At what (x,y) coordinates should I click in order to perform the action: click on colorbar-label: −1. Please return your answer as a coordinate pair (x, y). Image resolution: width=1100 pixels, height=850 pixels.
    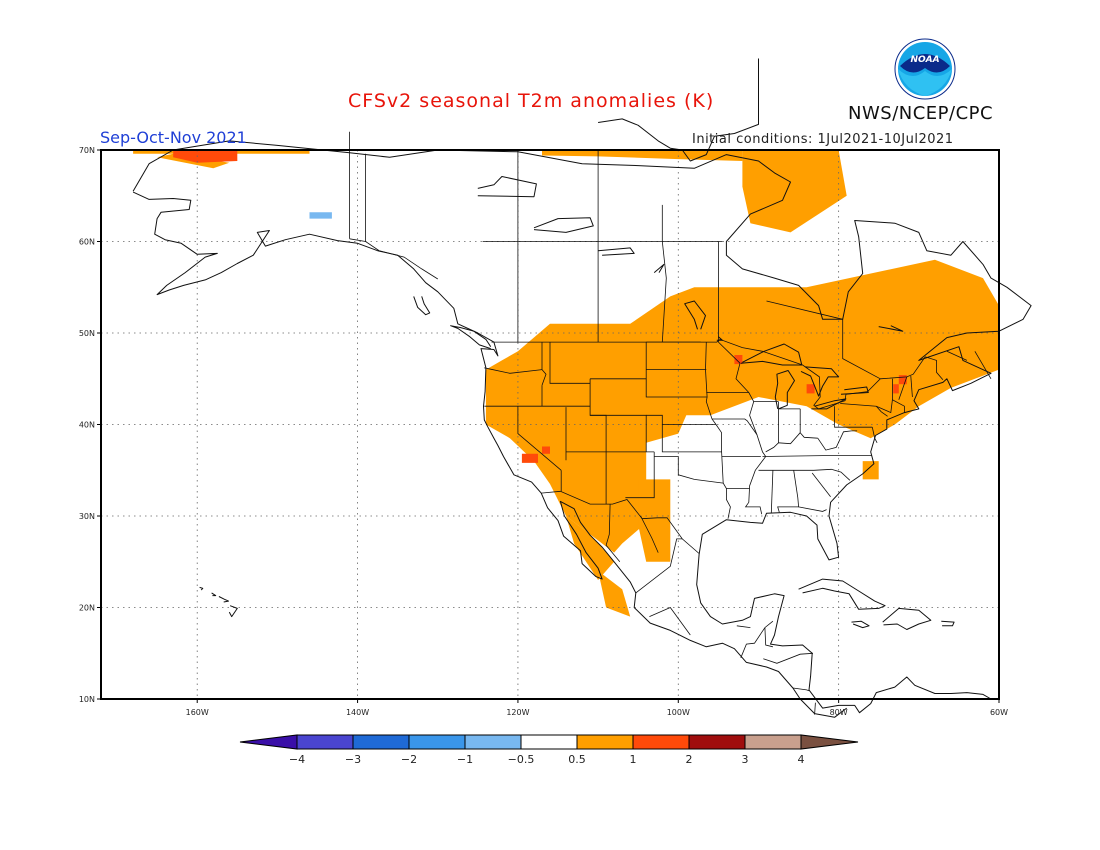
    Looking at the image, I should click on (465, 759).